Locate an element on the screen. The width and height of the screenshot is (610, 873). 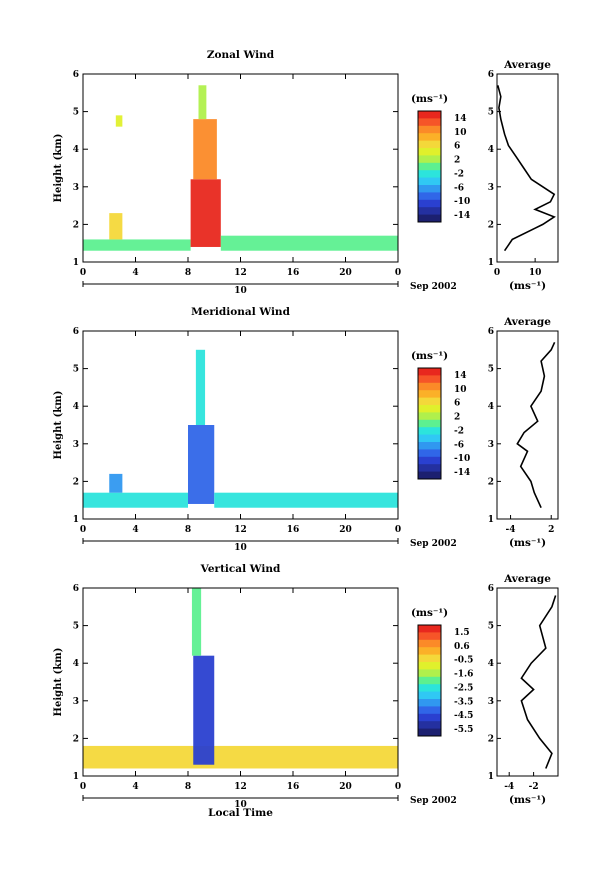
average-title: Average is located at coordinates (527, 579).